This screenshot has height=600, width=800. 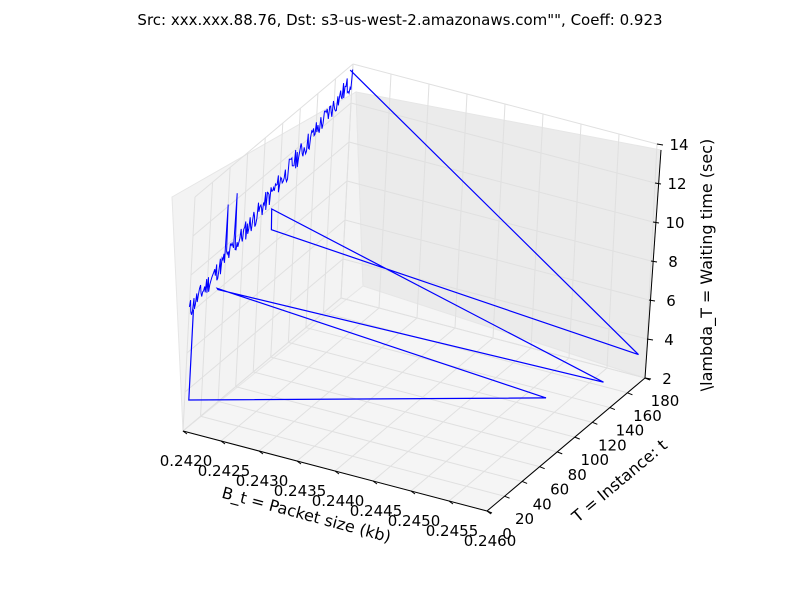 I want to click on z-axis-line, so click(x=653, y=264).